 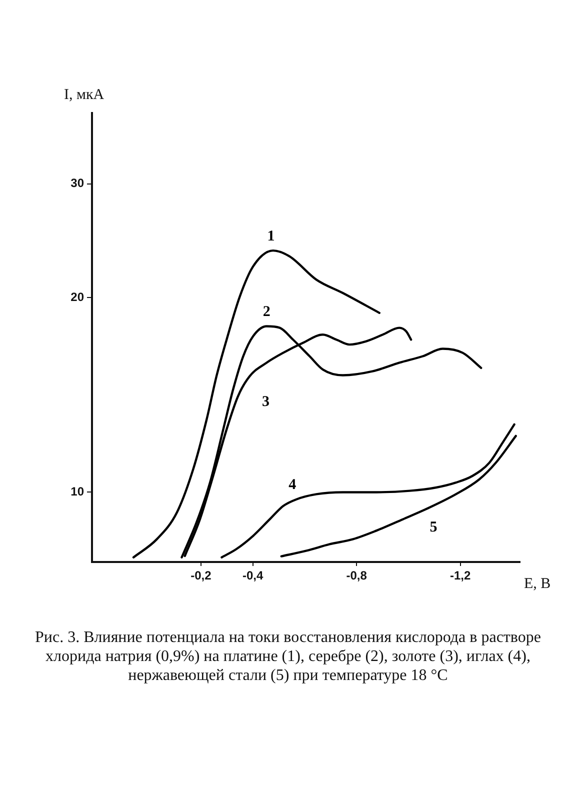 What do you see at coordinates (266, 312) in the screenshot?
I see `series-label: 2` at bounding box center [266, 312].